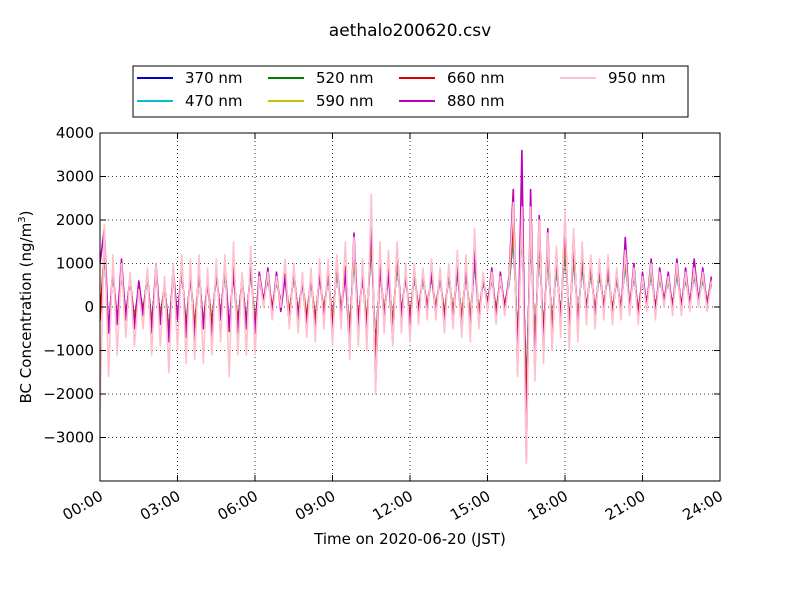 The image size is (800, 600). I want to click on legend-label: 590 nm, so click(345, 101).